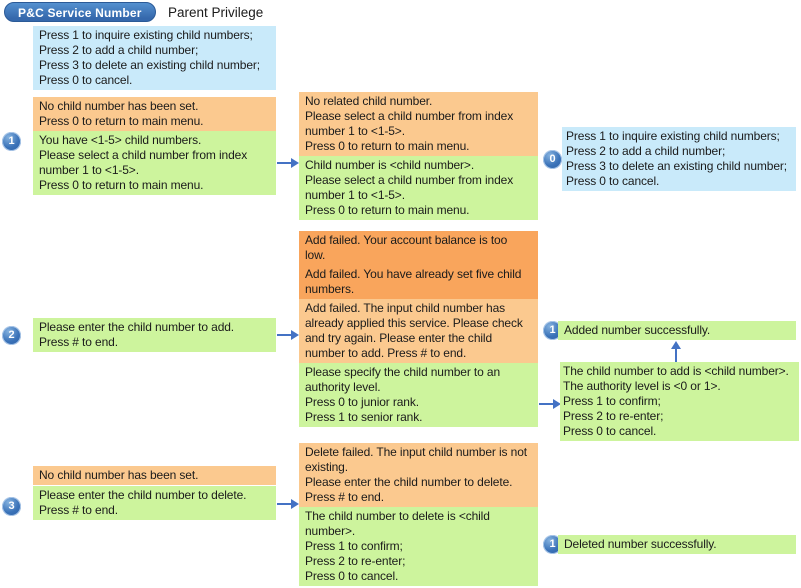 The height and width of the screenshot is (588, 801). I want to click on step-badge-delete: 3, so click(11, 506).